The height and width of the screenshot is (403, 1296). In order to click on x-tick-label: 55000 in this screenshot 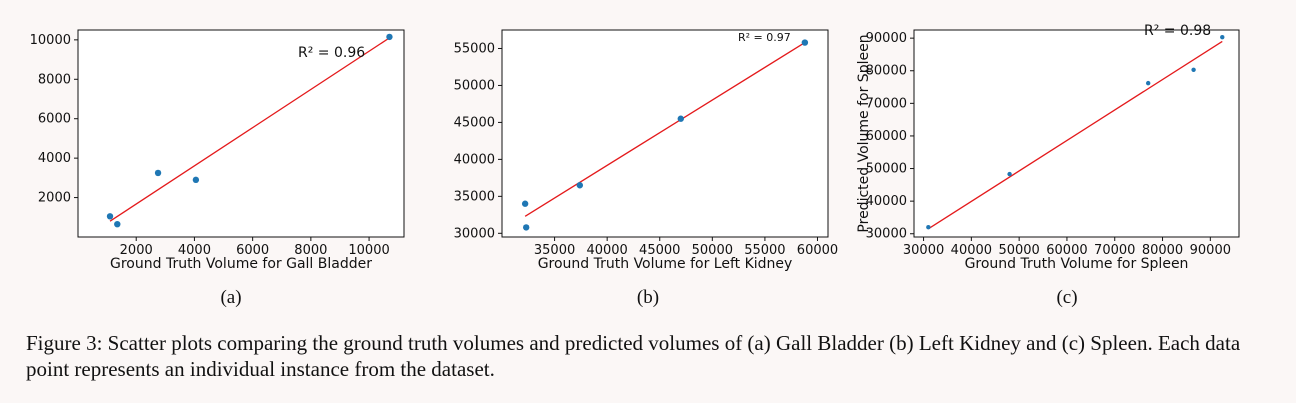, I will do `click(764, 250)`.